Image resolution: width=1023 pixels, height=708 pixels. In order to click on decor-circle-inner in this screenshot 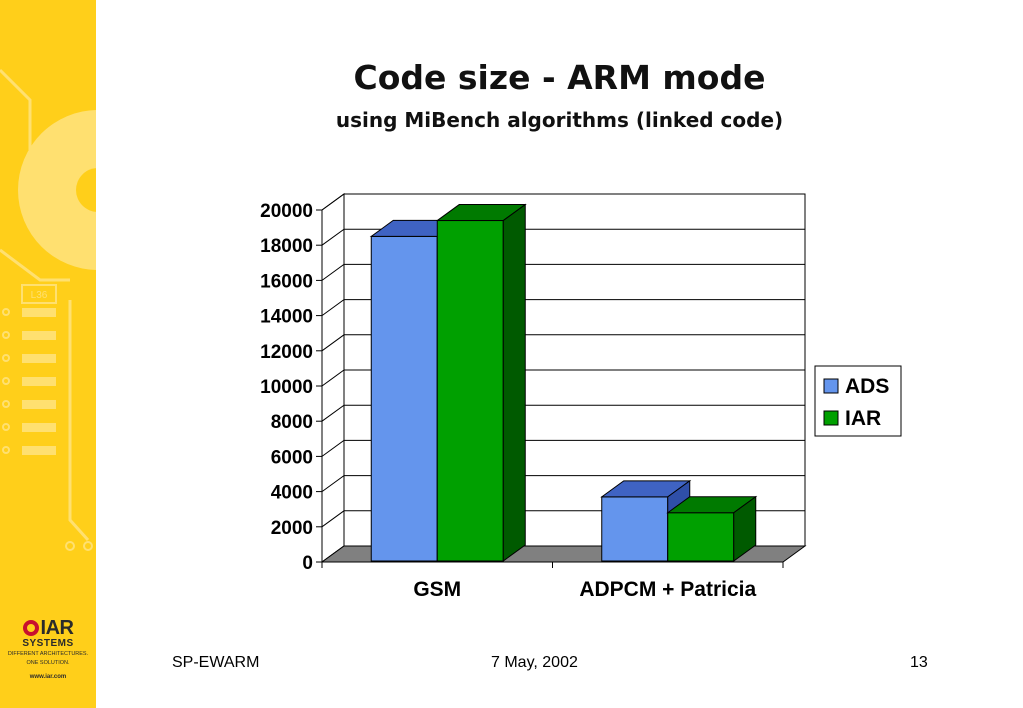, I will do `click(86, 190)`.